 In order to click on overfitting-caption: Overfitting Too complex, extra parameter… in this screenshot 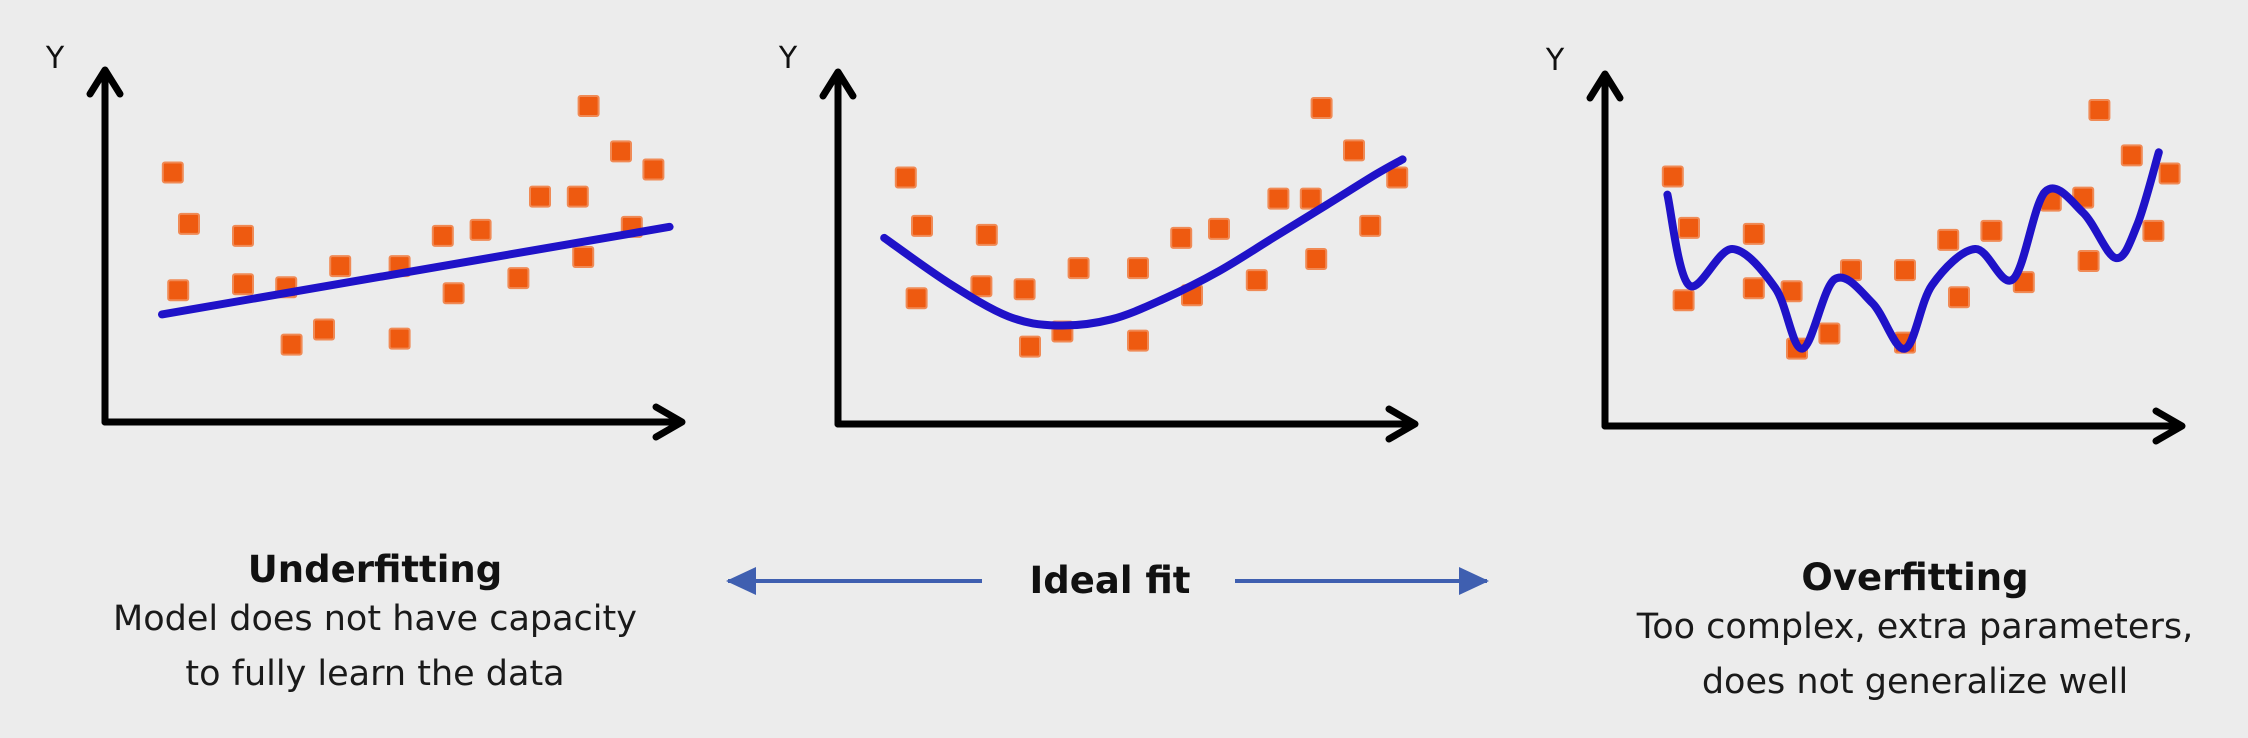, I will do `click(1915, 632)`.